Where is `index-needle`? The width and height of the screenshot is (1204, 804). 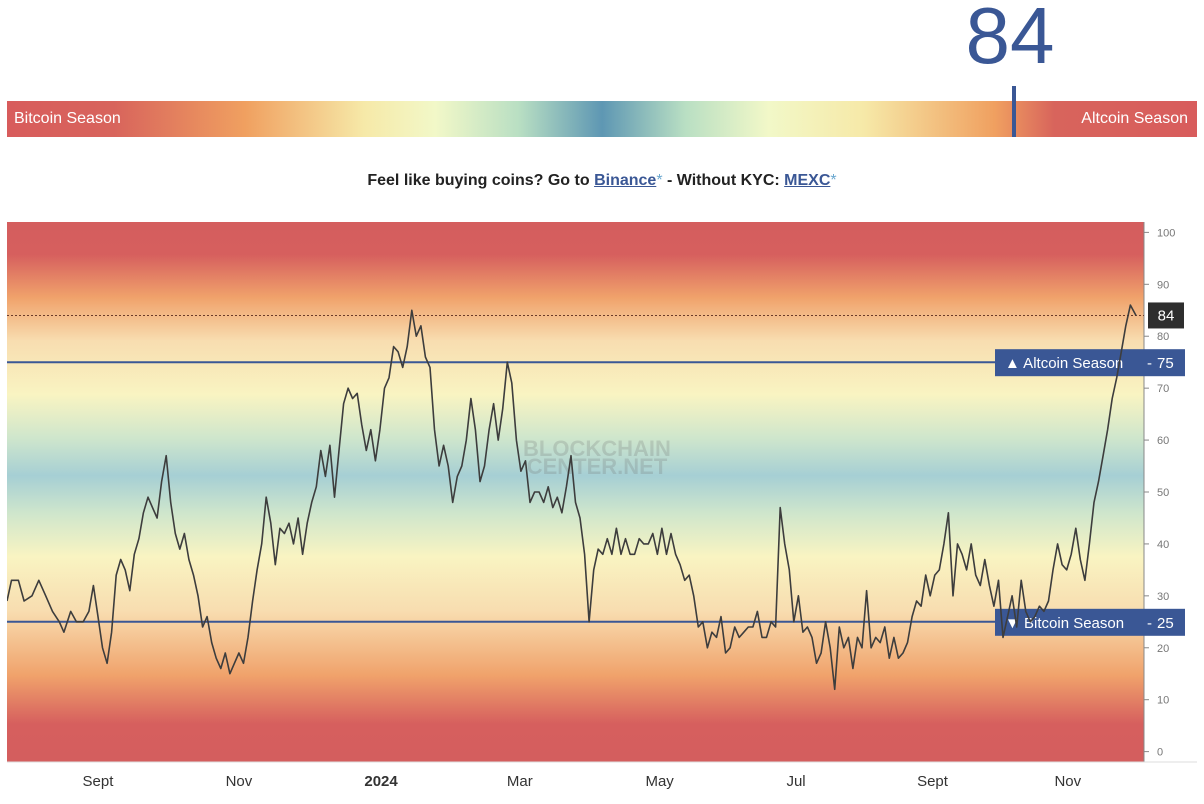
index-needle is located at coordinates (1014, 111).